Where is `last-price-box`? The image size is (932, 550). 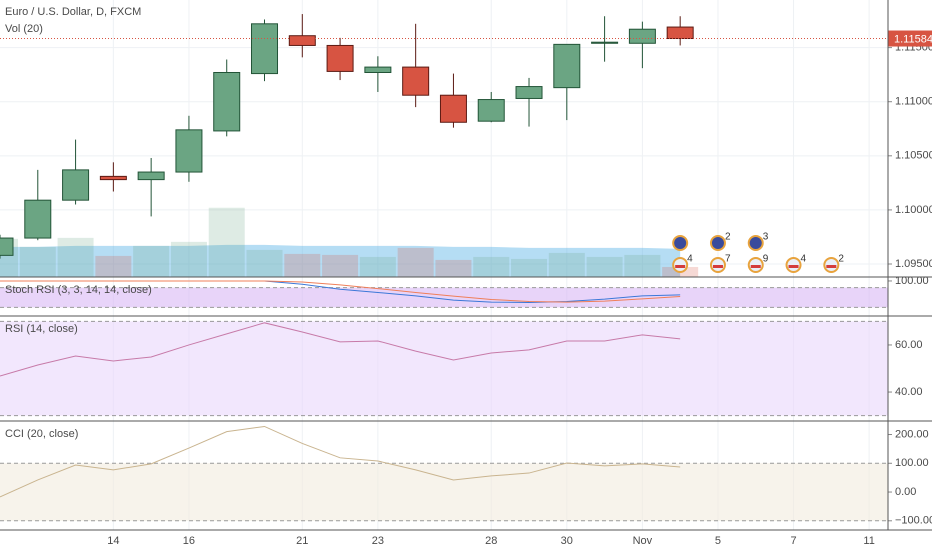
last-price-box is located at coordinates (910, 38).